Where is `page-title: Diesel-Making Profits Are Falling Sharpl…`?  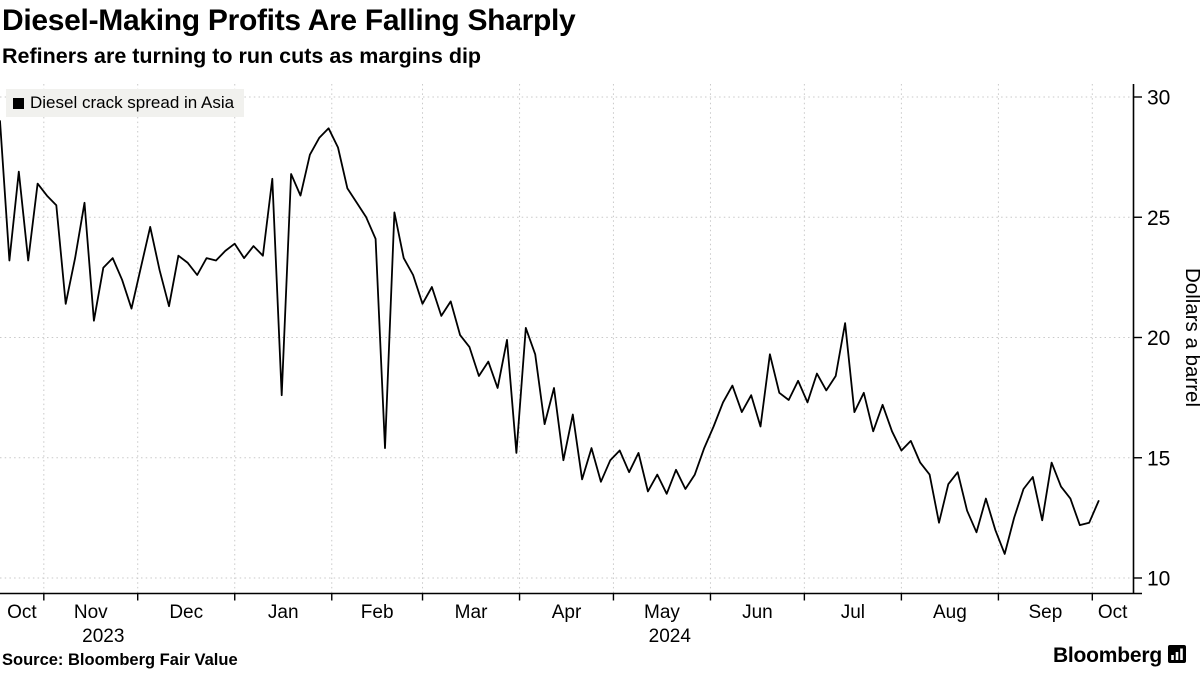
page-title: Diesel-Making Profits Are Falling Sharpl… is located at coordinates (289, 20).